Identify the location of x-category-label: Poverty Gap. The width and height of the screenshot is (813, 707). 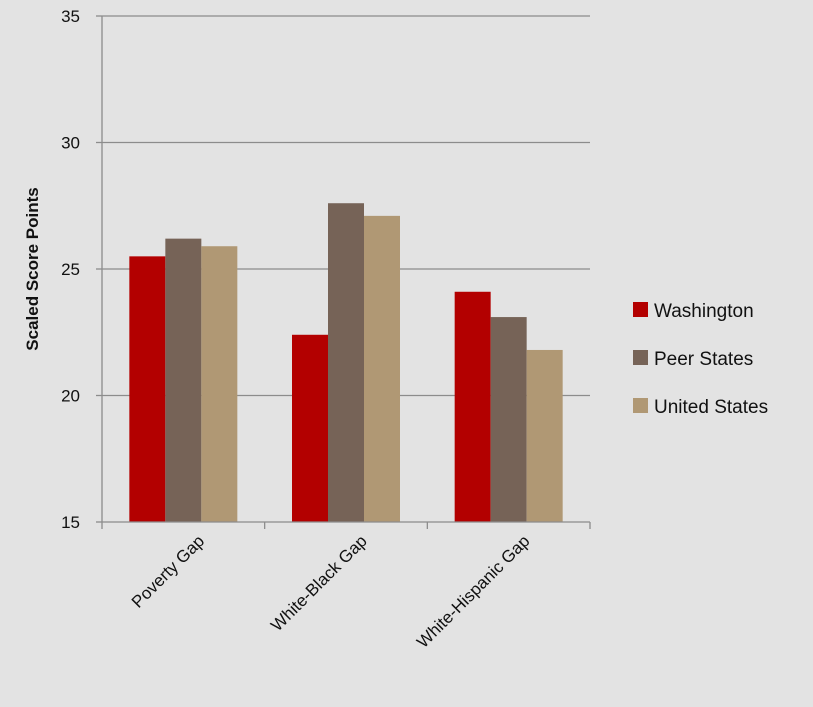
(168, 571).